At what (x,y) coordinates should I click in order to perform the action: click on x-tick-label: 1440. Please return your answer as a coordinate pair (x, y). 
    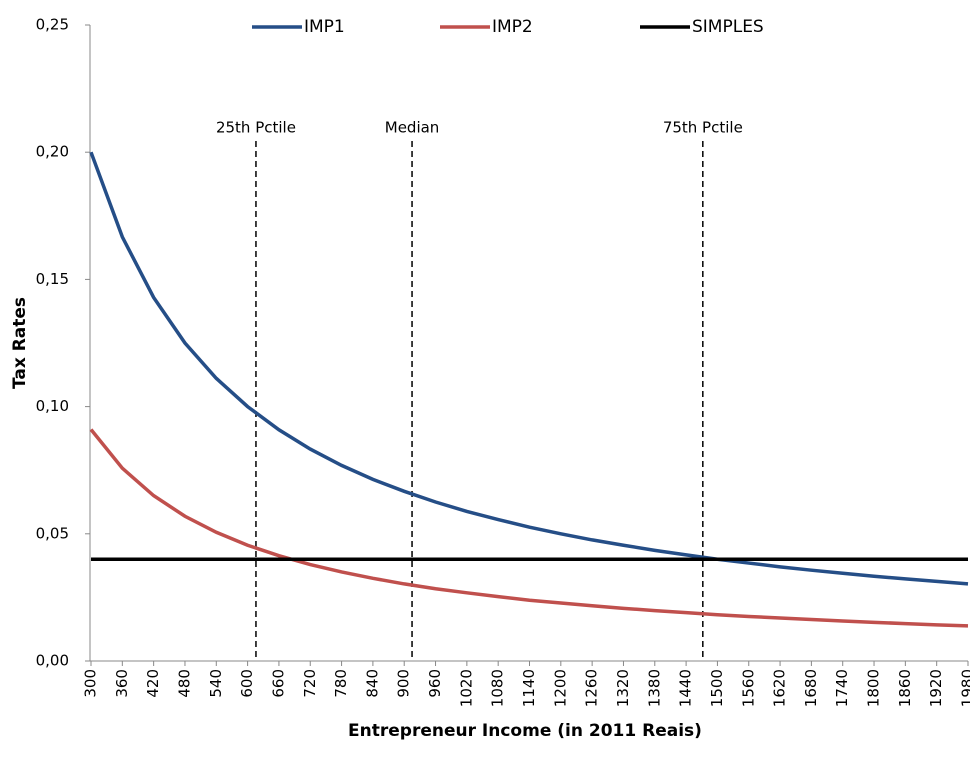
    Looking at the image, I should click on (686, 688).